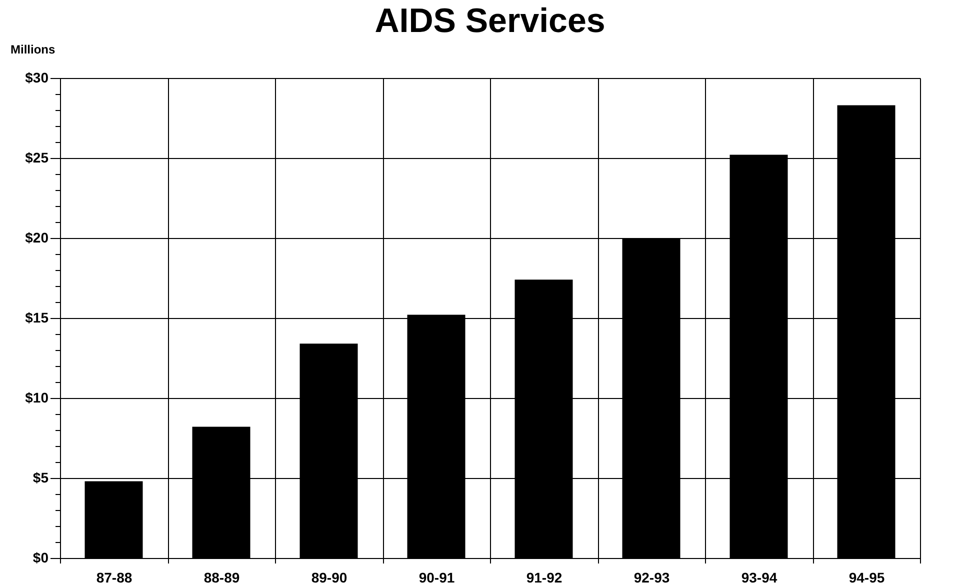  I want to click on bar, so click(113, 519).